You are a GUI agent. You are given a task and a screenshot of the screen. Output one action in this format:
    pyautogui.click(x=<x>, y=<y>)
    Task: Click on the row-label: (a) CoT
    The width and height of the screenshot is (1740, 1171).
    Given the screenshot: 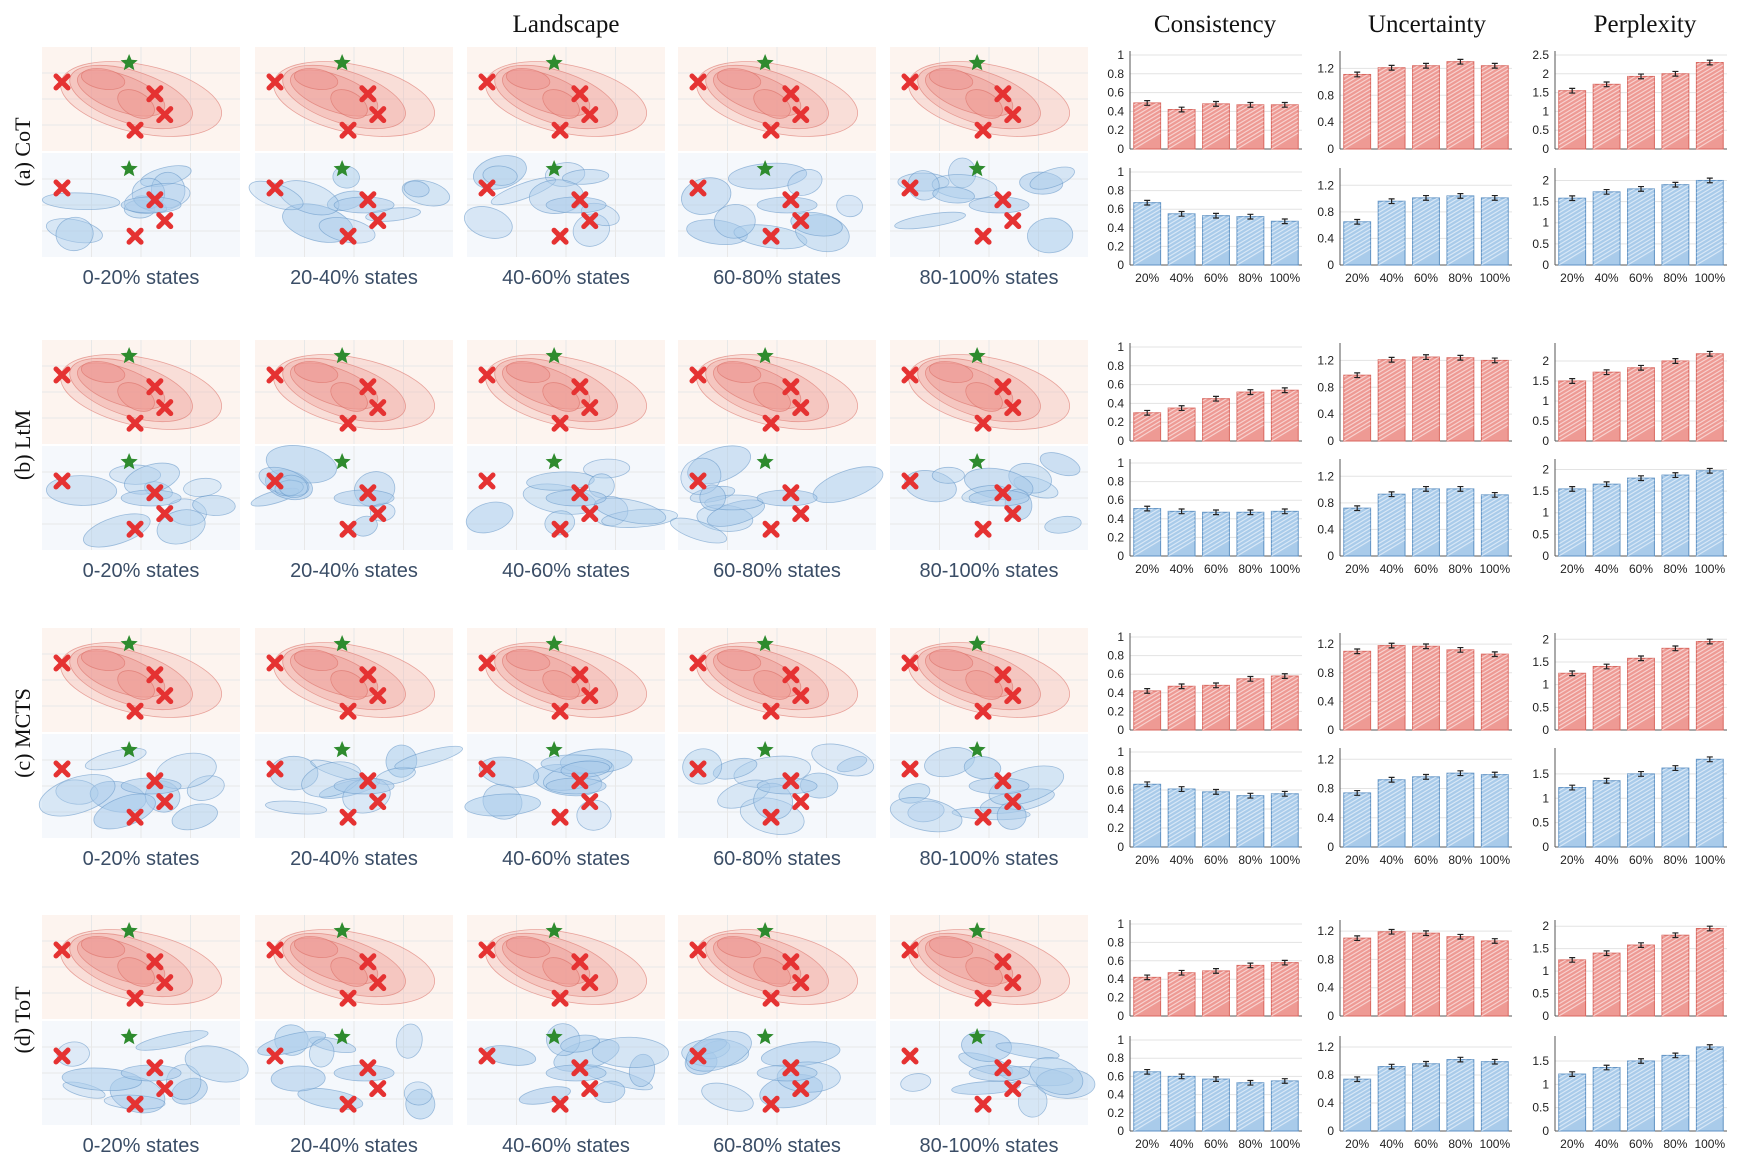 What is the action you would take?
    pyautogui.click(x=22, y=152)
    